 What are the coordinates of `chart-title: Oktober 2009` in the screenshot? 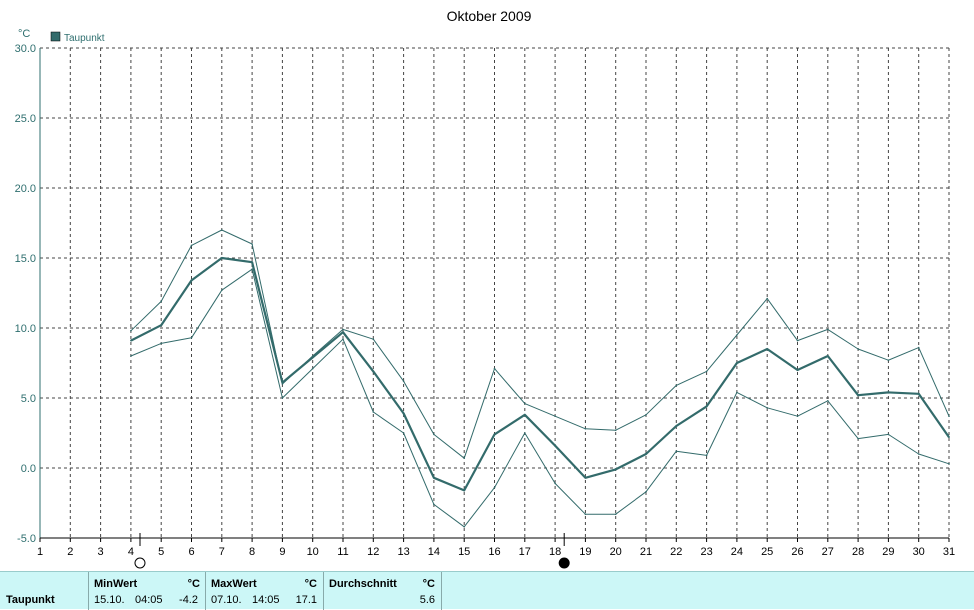 It's located at (489, 16).